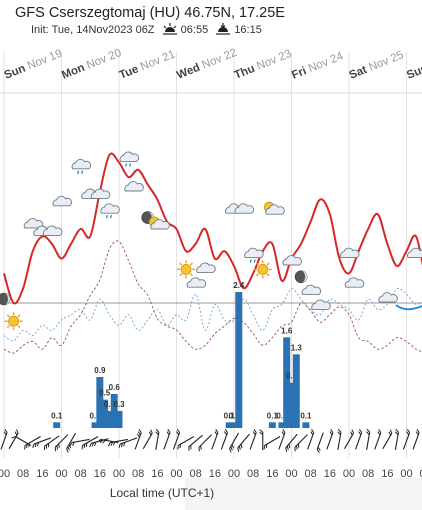 This screenshot has width=422, height=510. What do you see at coordinates (147, 64) in the screenshot?
I see `day-label: Tue Nov 21` at bounding box center [147, 64].